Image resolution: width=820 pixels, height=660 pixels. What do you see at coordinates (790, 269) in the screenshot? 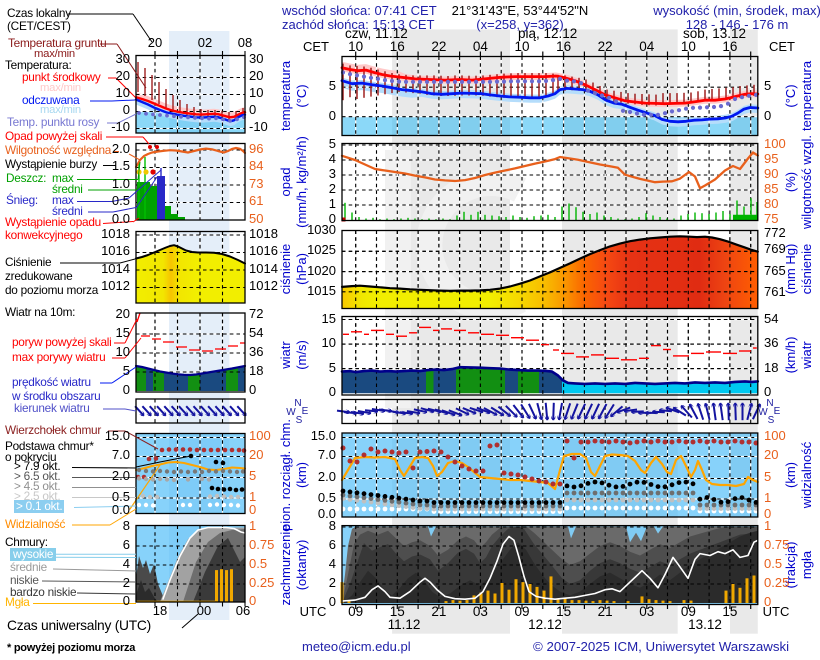
I see `svg-text: (mm Hg)` at bounding box center [790, 269].